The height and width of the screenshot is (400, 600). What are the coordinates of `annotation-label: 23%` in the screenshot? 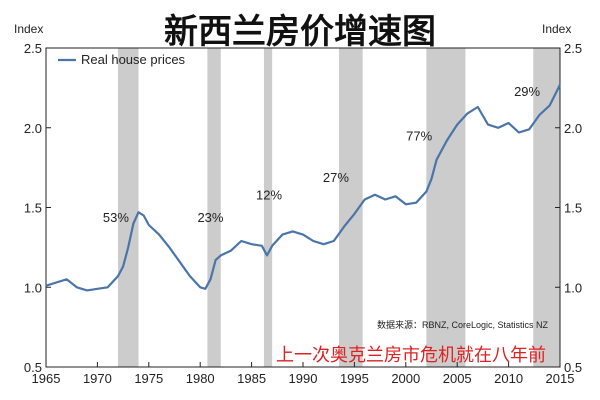 It's located at (210, 217).